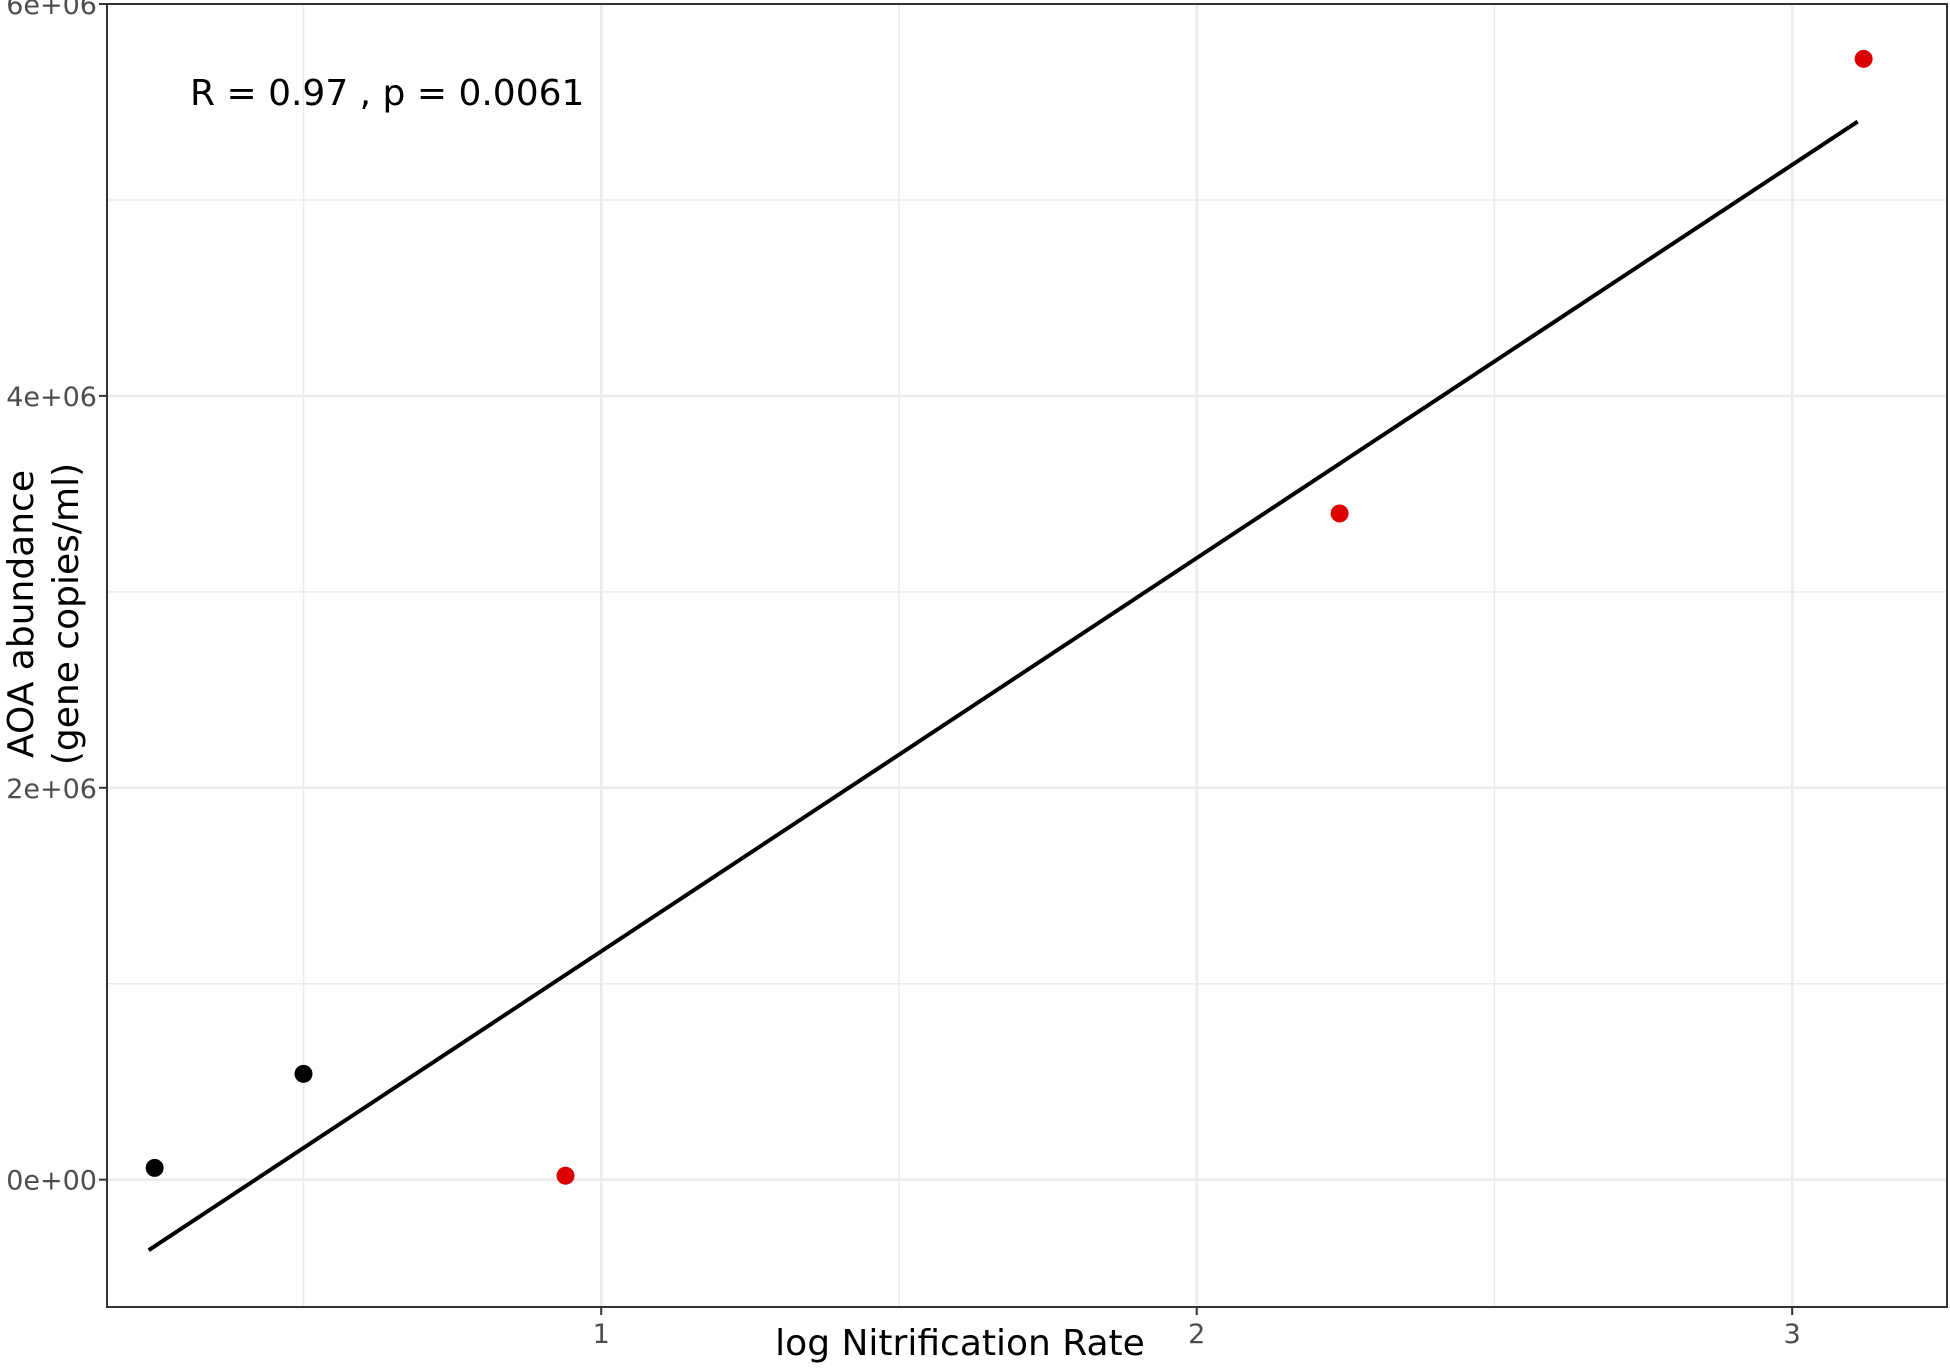 Image resolution: width=1950 pixels, height=1371 pixels. I want to click on x-tick-label: 1, so click(601, 1334).